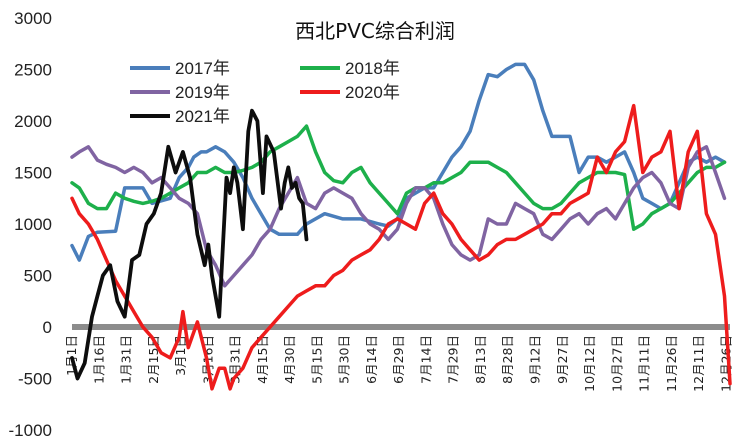 This screenshot has width=744, height=447. I want to click on legend-item: 2020年, so click(350, 92).